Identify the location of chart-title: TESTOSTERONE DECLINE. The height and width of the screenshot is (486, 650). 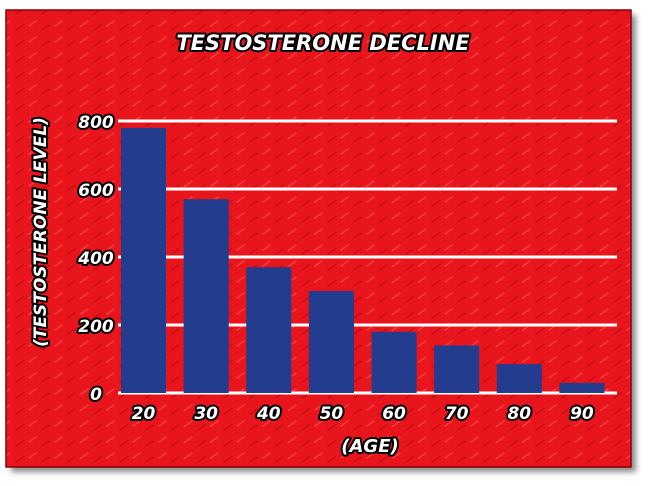
(323, 43).